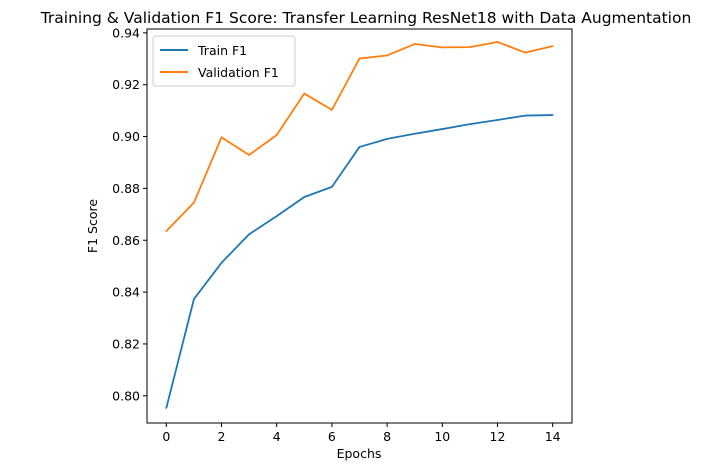 Image resolution: width=717 pixels, height=470 pixels. Describe the element at coordinates (126, 84) in the screenshot. I see `y-tick-label: 0.92` at that location.